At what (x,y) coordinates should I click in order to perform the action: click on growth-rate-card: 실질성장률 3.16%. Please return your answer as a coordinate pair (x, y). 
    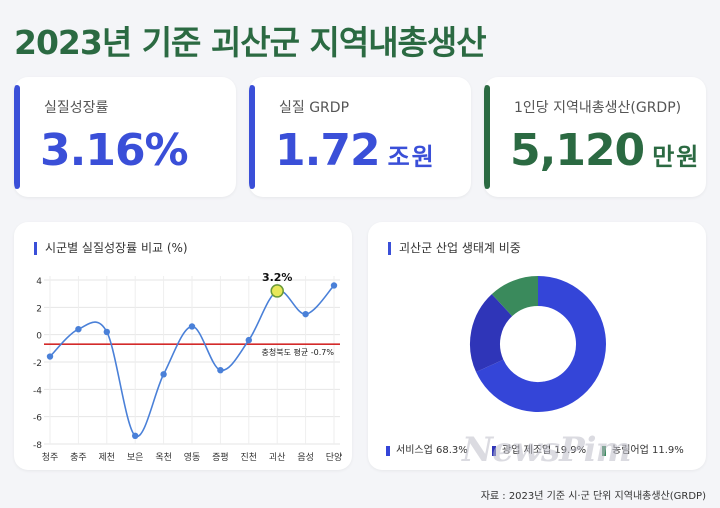
    Looking at the image, I should click on (125, 137).